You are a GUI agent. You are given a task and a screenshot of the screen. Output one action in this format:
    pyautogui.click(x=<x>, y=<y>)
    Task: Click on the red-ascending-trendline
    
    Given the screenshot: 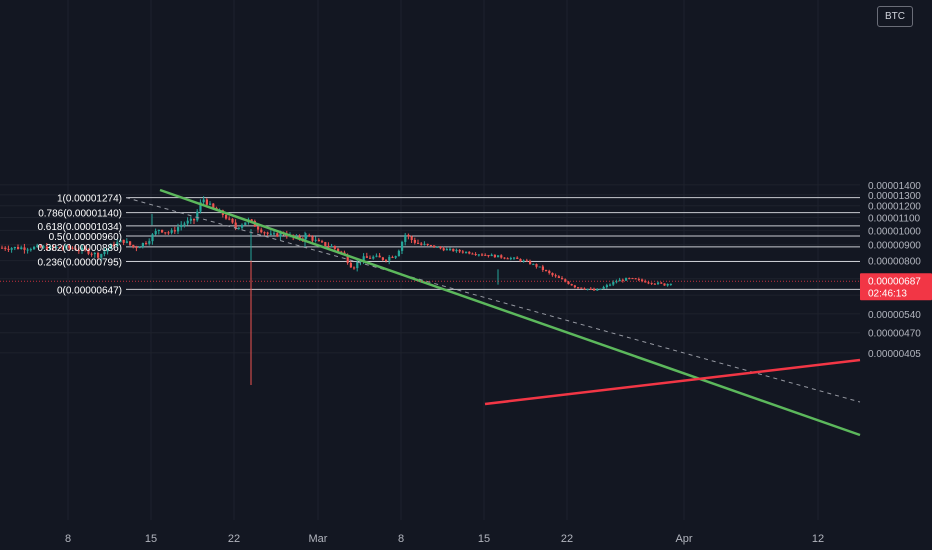 What is the action you would take?
    pyautogui.click(x=672, y=382)
    